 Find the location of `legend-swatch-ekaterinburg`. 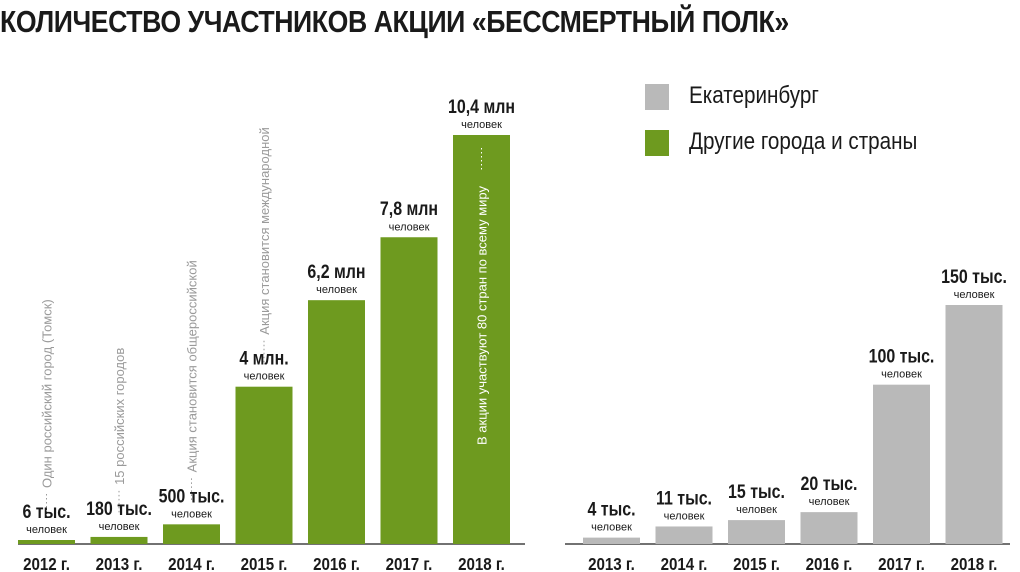

legend-swatch-ekaterinburg is located at coordinates (657, 97).